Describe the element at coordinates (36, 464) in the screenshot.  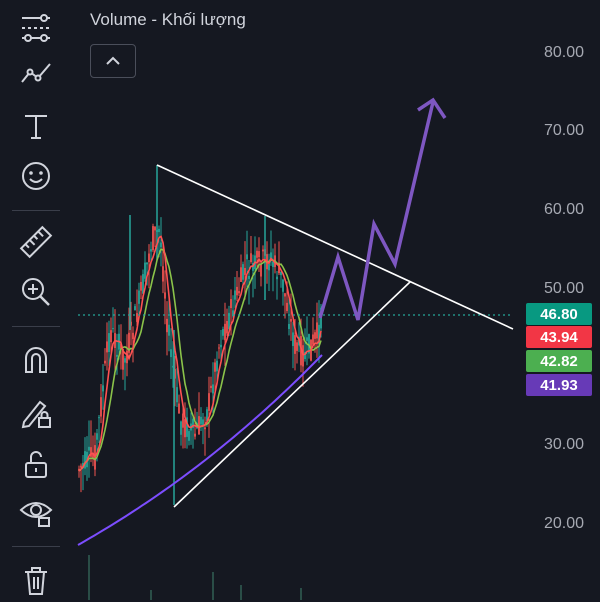
I see `lock-tool` at that location.